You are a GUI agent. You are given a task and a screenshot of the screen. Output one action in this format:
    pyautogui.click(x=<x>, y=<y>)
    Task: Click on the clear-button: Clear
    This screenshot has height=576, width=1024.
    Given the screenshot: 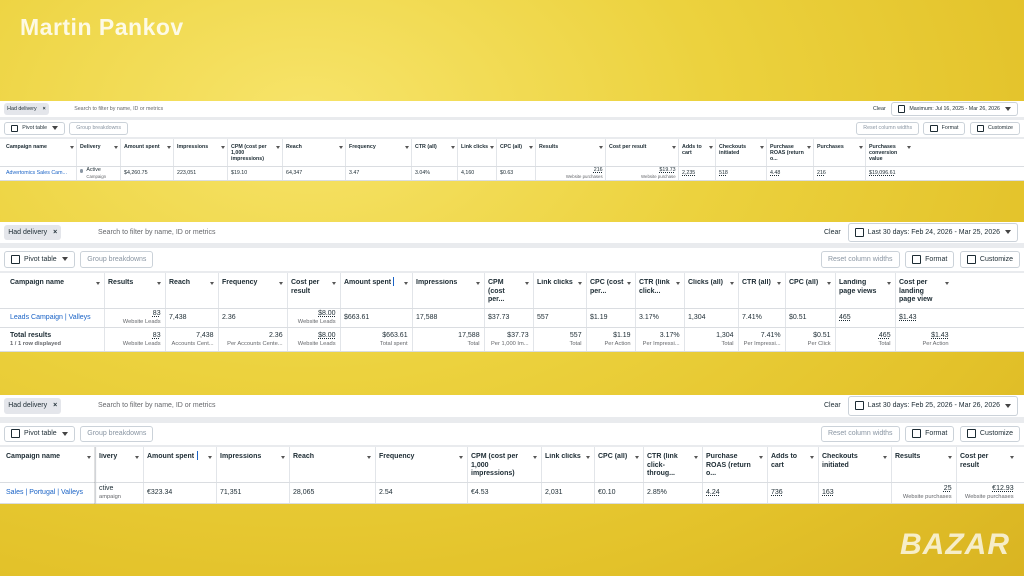 What is the action you would take?
    pyautogui.click(x=832, y=232)
    